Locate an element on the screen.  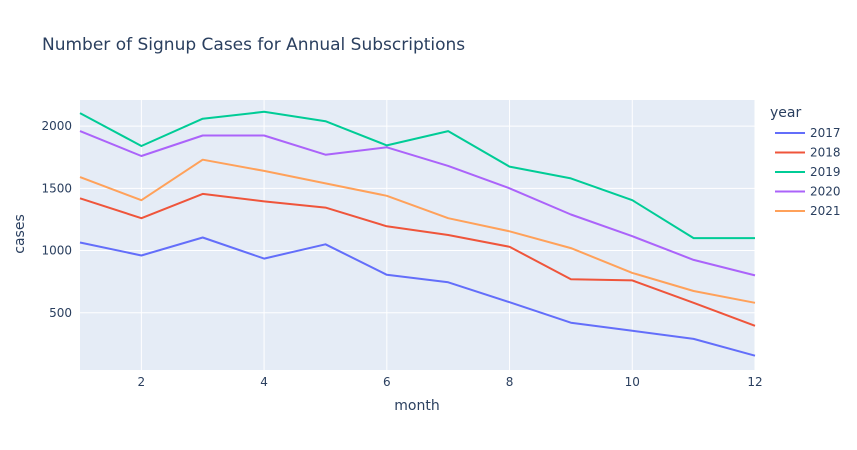
x-axis-title: month is located at coordinates (416, 406).